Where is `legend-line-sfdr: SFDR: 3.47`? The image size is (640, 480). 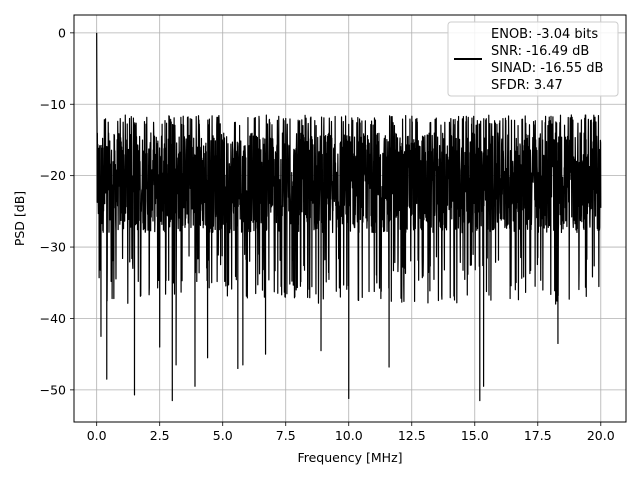 legend-line-sfdr: SFDR: 3.47 is located at coordinates (527, 85).